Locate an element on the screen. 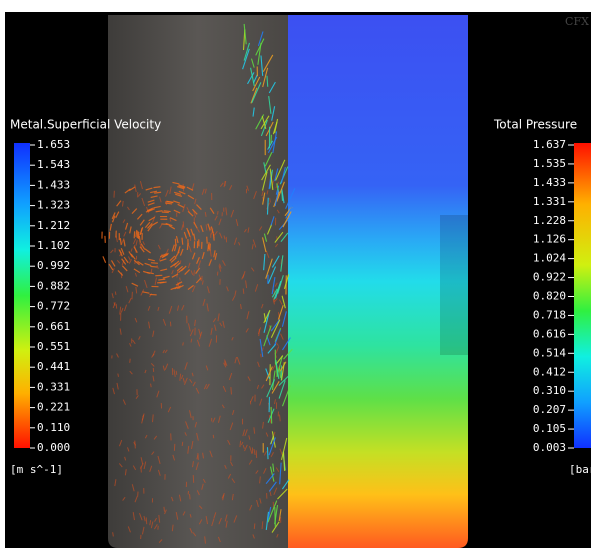  tick-label: 0.310 is located at coordinates (549, 390).